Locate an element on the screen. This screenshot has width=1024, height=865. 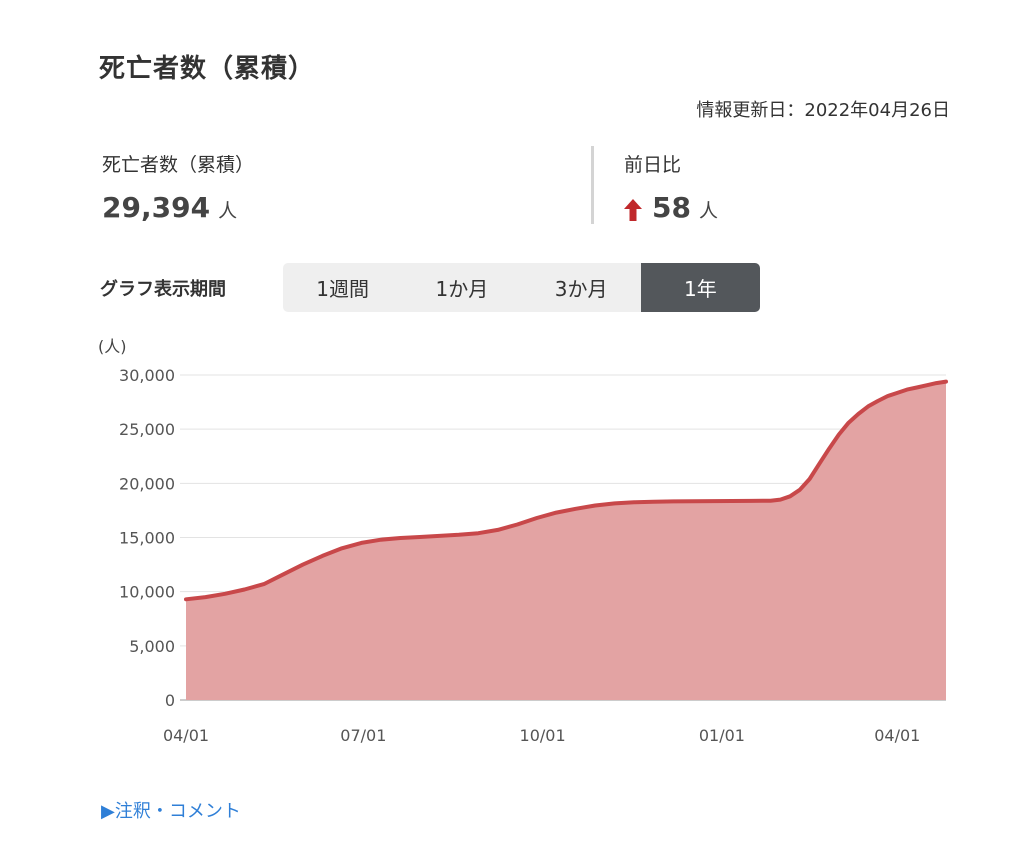
update-date: 情報更新日：2022年04月26日 is located at coordinates (823, 110).